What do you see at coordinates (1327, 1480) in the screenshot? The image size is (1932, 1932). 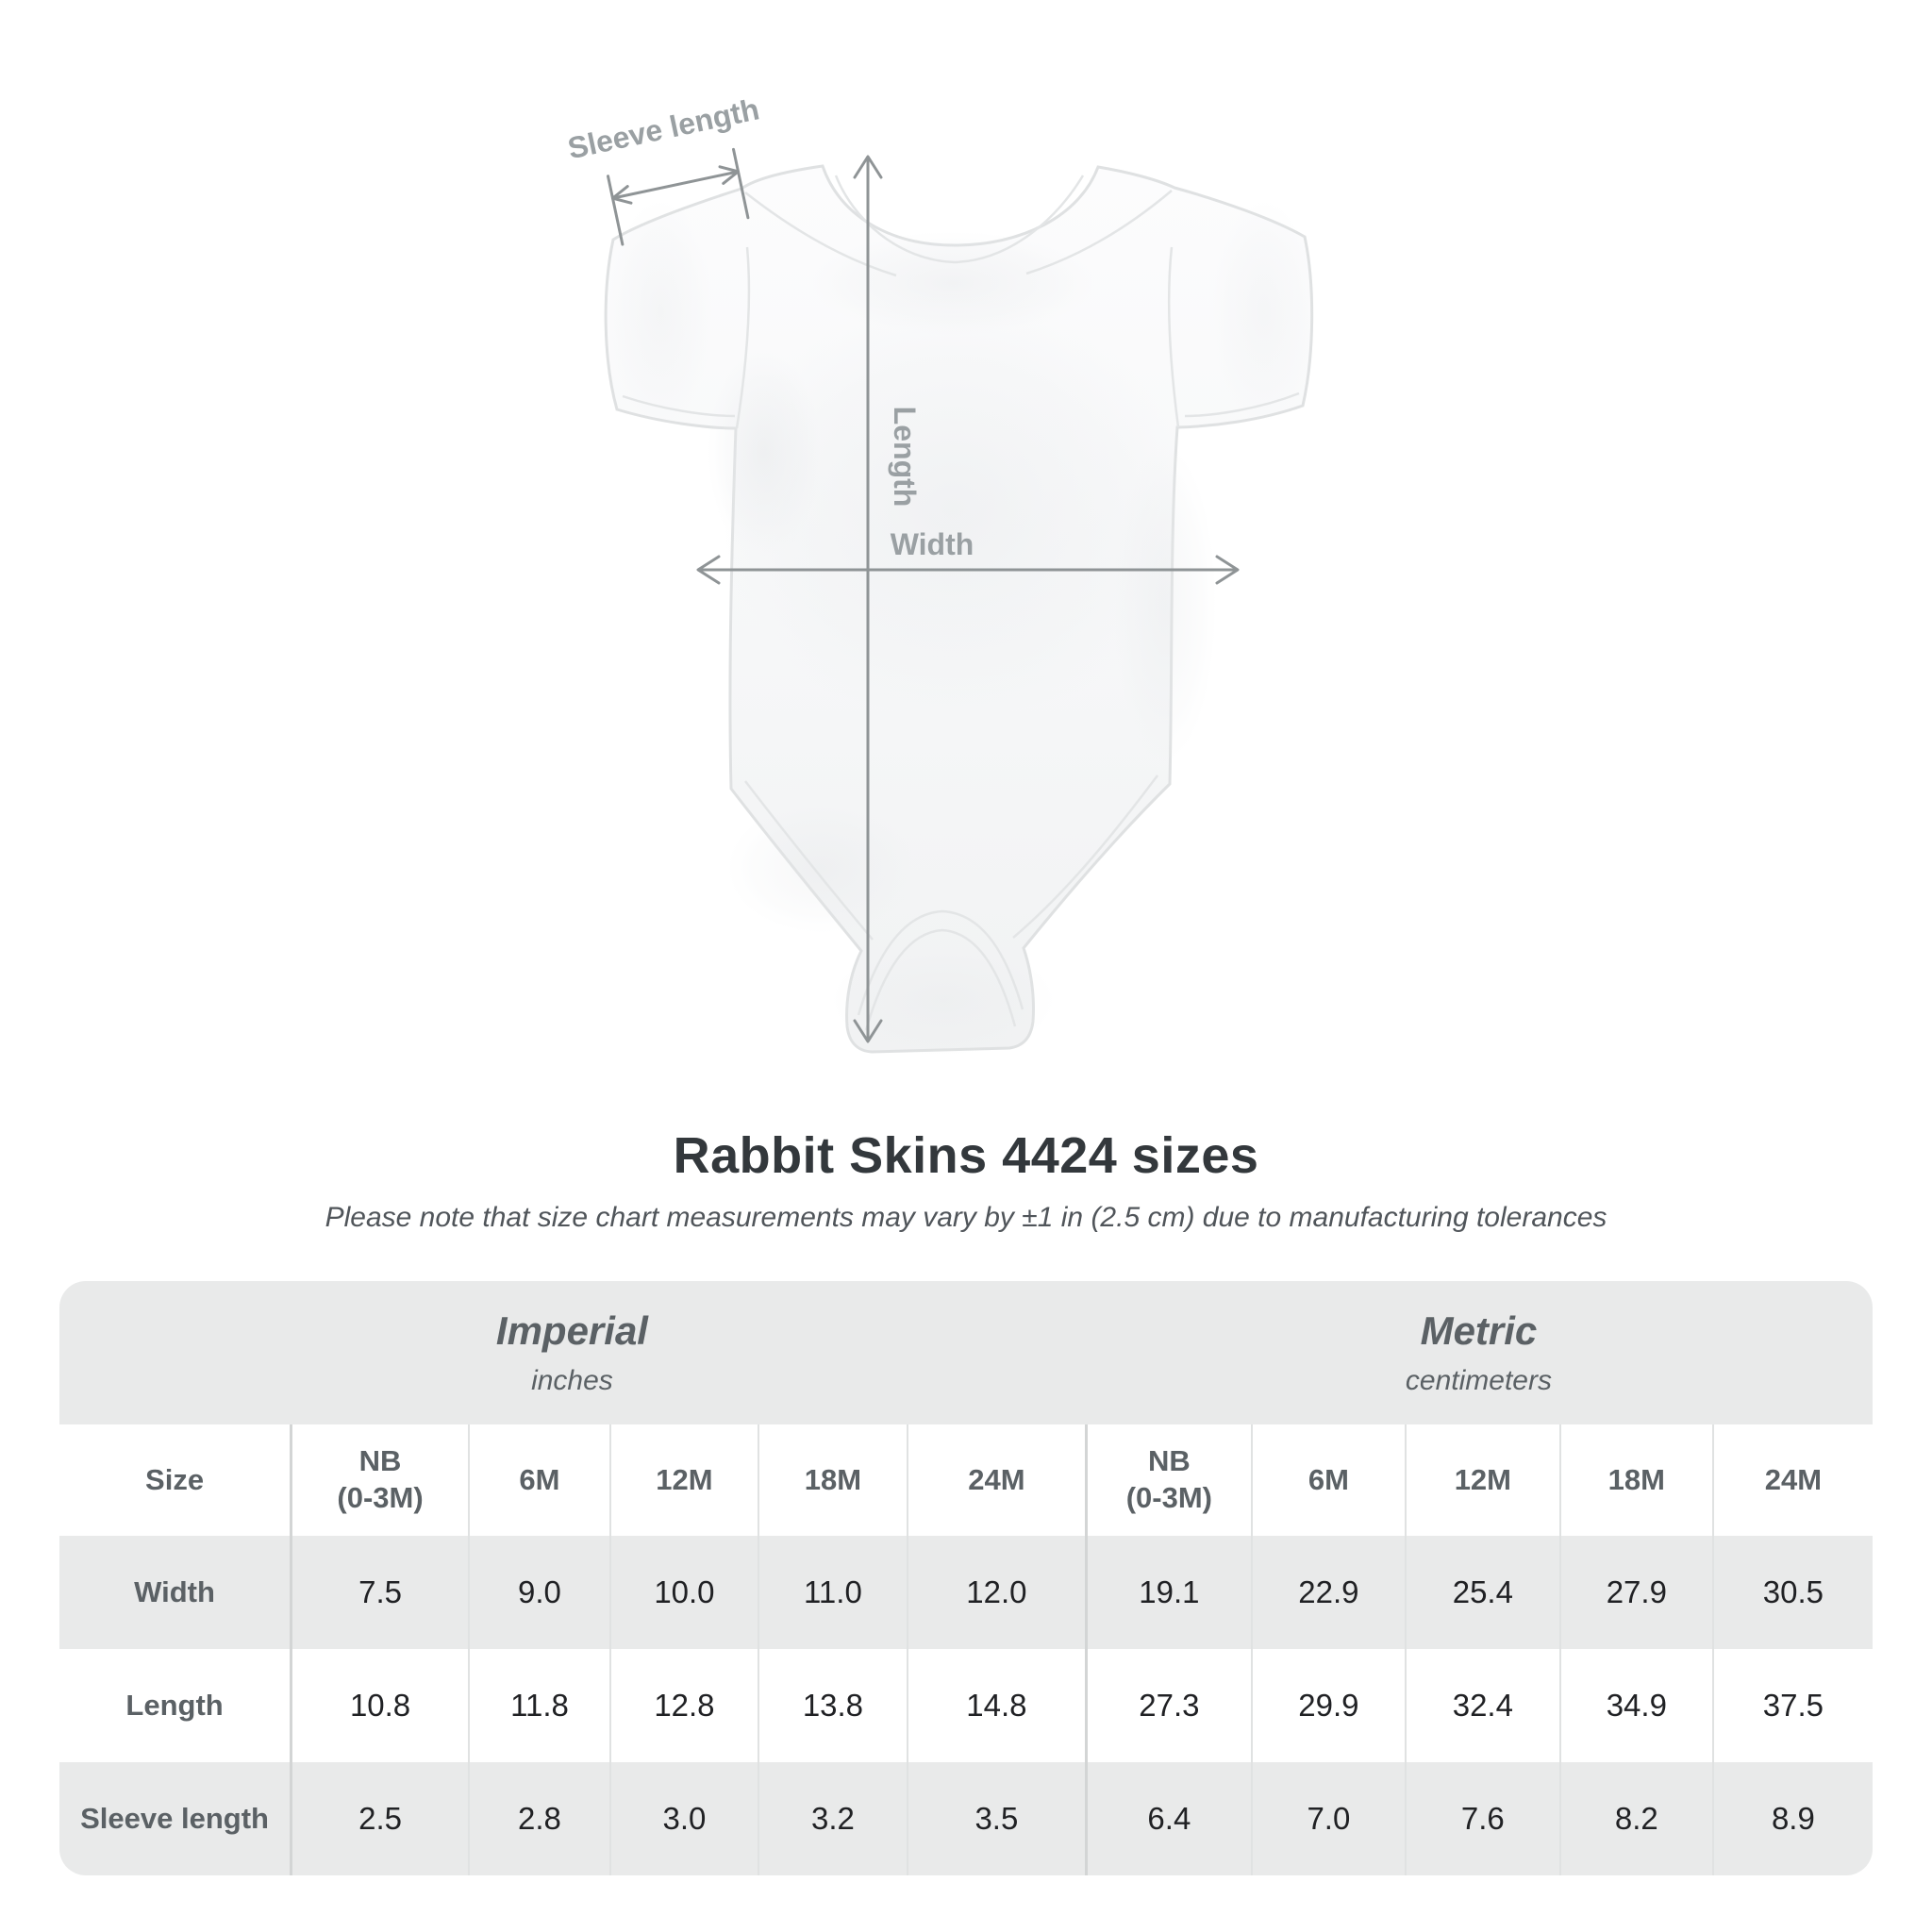 I see `column-header-metric-6m: 6M` at bounding box center [1327, 1480].